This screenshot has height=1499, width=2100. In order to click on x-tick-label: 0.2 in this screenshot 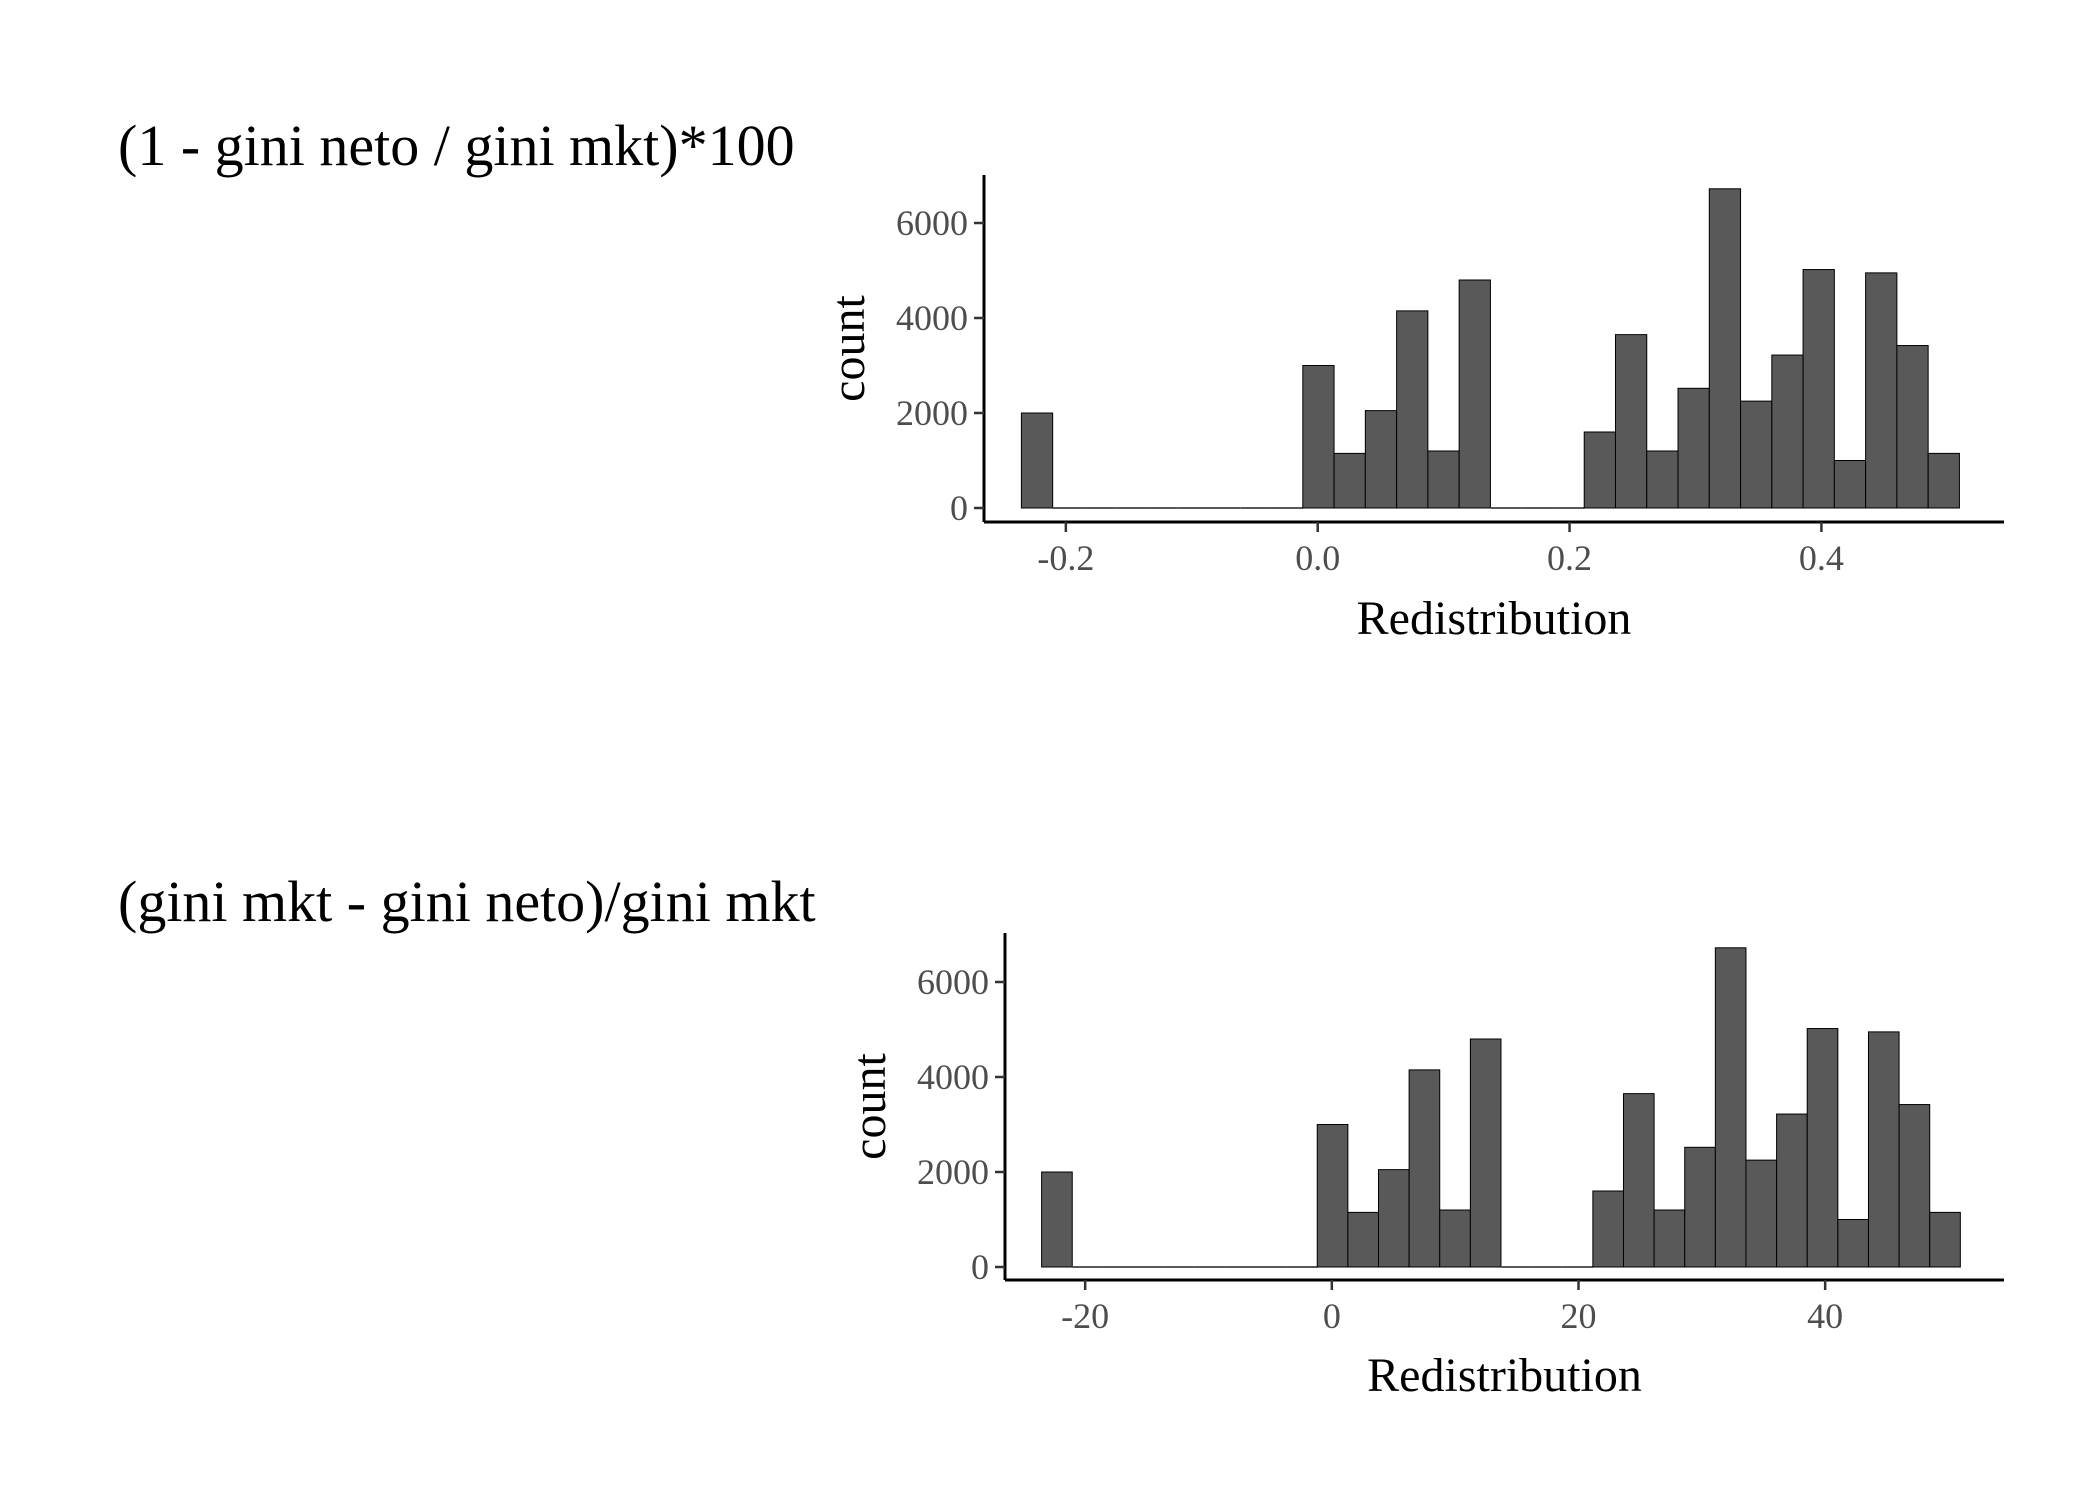, I will do `click(1569, 558)`.